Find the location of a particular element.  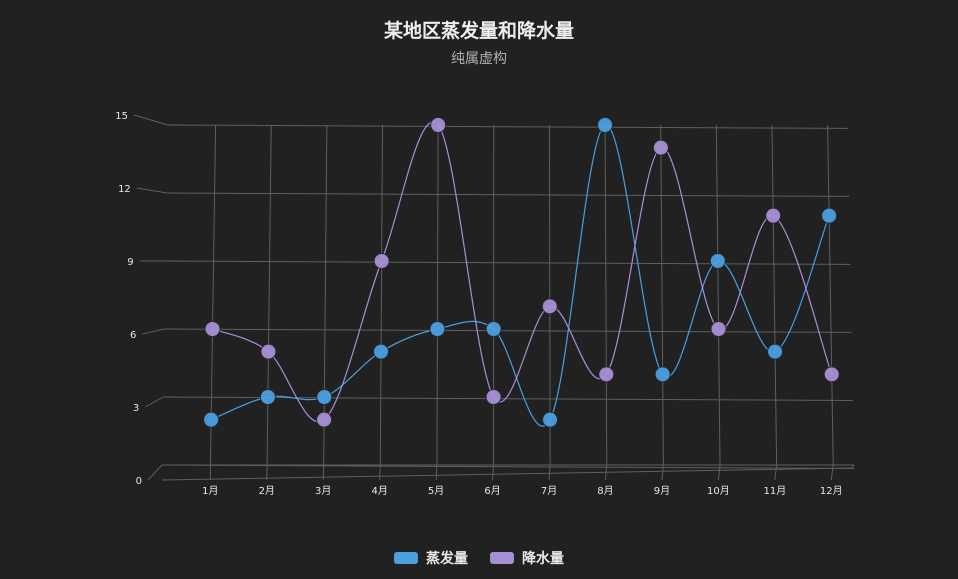

y-tick-label-4: 12 is located at coordinates (124, 189).